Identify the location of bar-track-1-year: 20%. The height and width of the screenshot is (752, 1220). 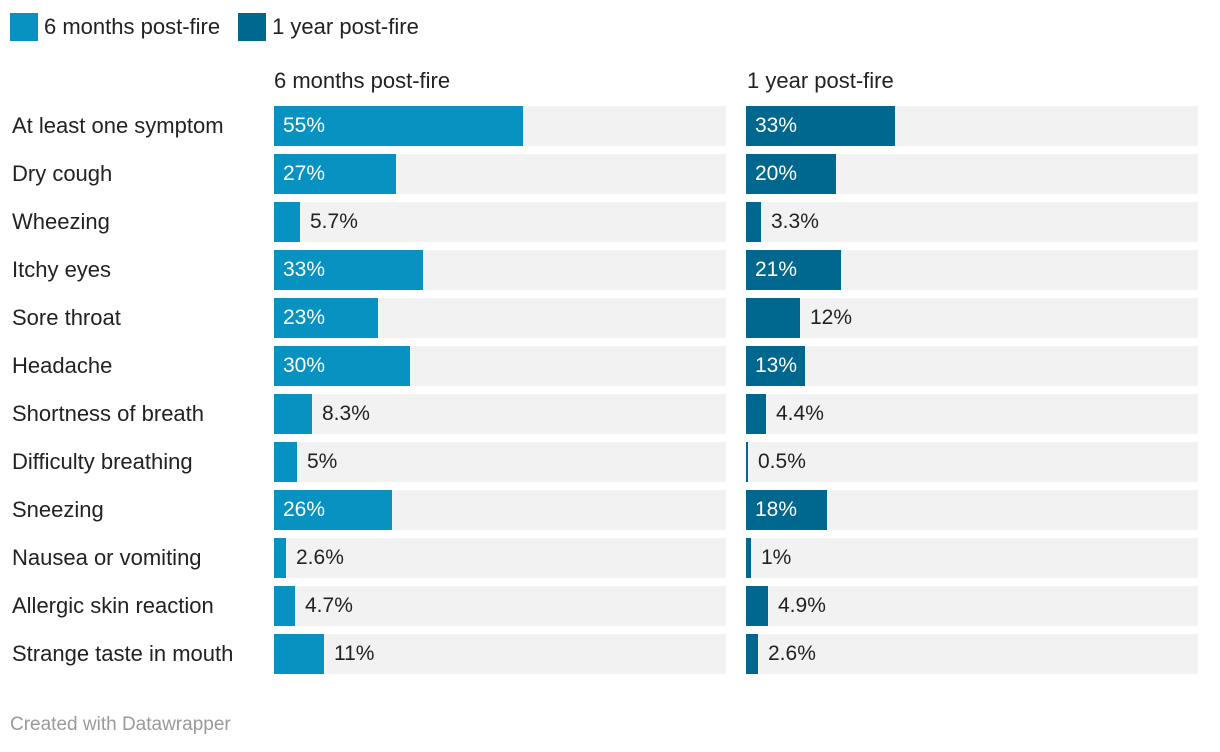
(972, 174).